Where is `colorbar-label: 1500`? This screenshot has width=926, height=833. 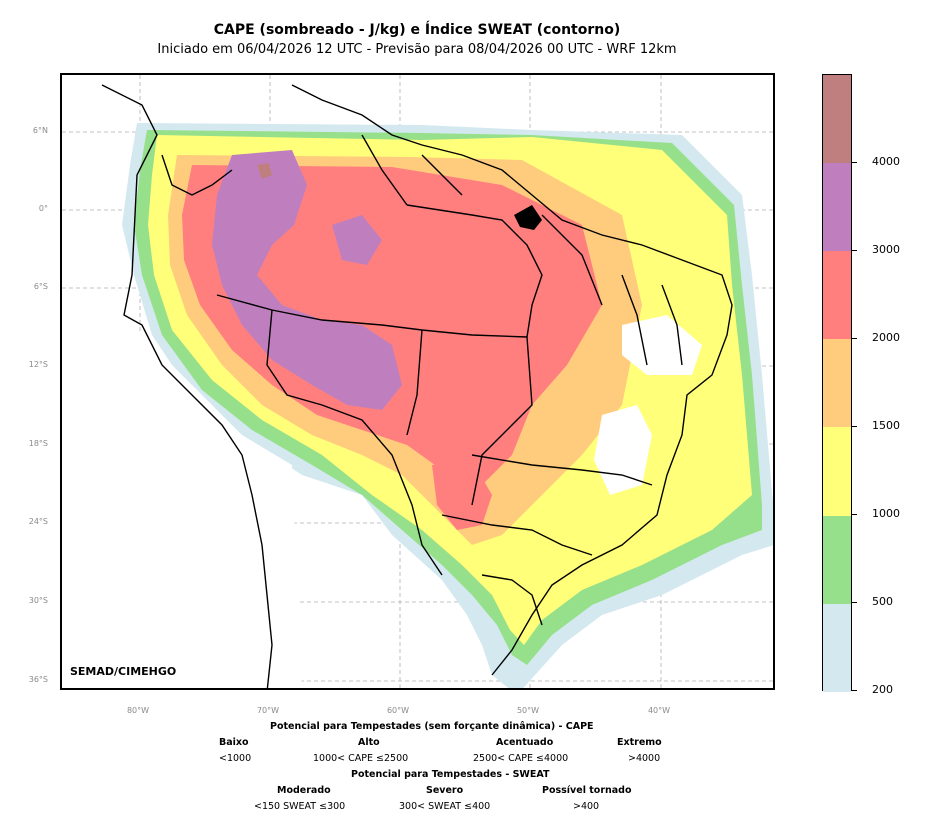
colorbar-label: 1500 is located at coordinates (886, 425).